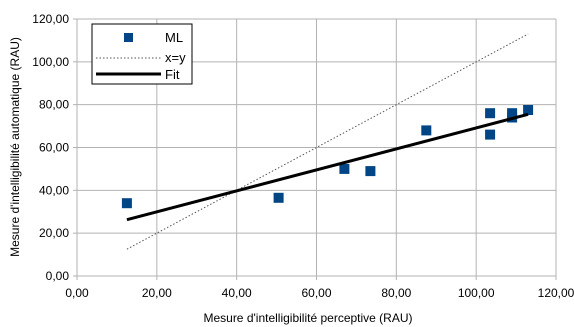  Describe the element at coordinates (58, 276) in the screenshot. I see `y-tick-label: 0,00` at that location.